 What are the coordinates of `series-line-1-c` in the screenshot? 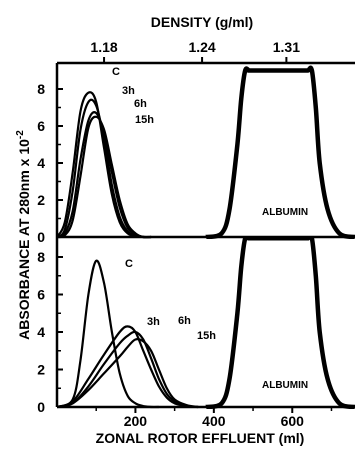 It's located at (108, 334).